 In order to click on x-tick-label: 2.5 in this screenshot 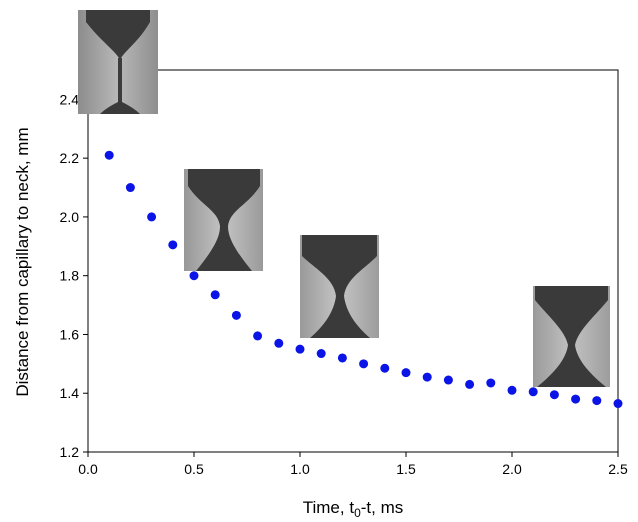, I will do `click(618, 469)`.